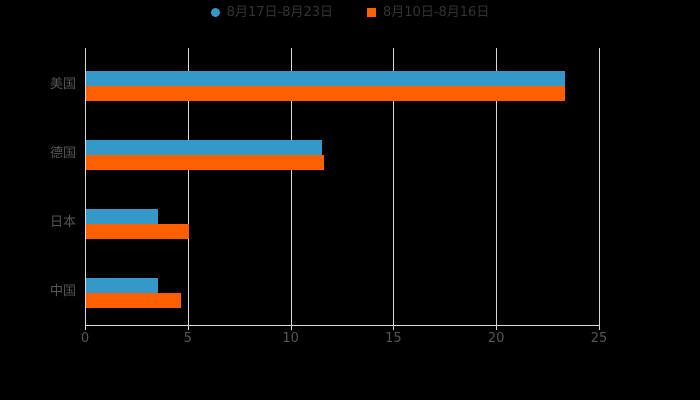 Image resolution: width=700 pixels, height=400 pixels. I want to click on x-tick-label-4: 20, so click(496, 338).